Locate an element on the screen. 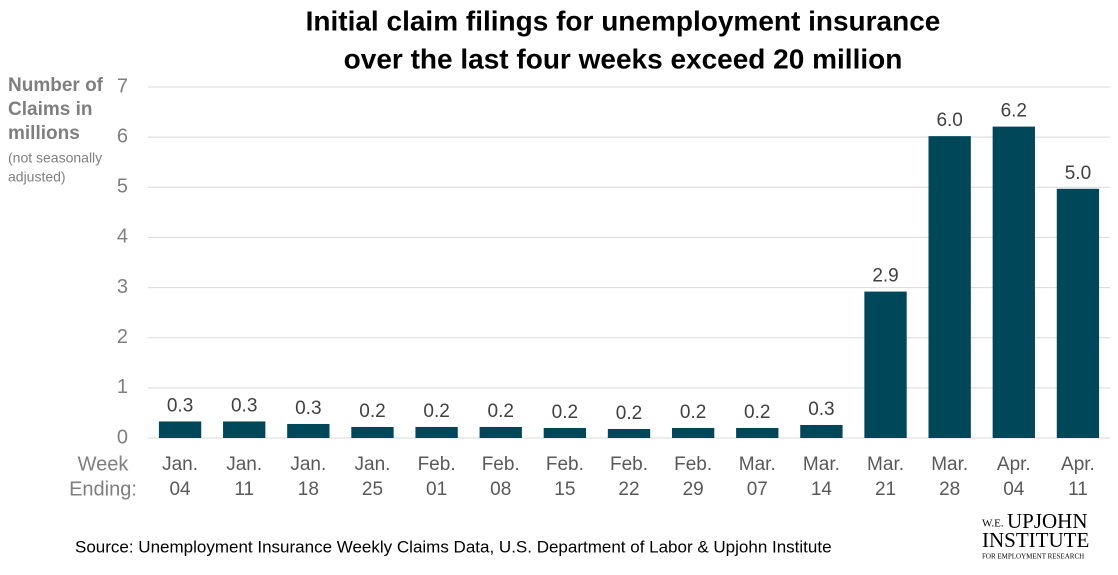 The height and width of the screenshot is (575, 1118). logo-line: FOR EMPLOYMENT RESEARCH is located at coordinates (1033, 557).